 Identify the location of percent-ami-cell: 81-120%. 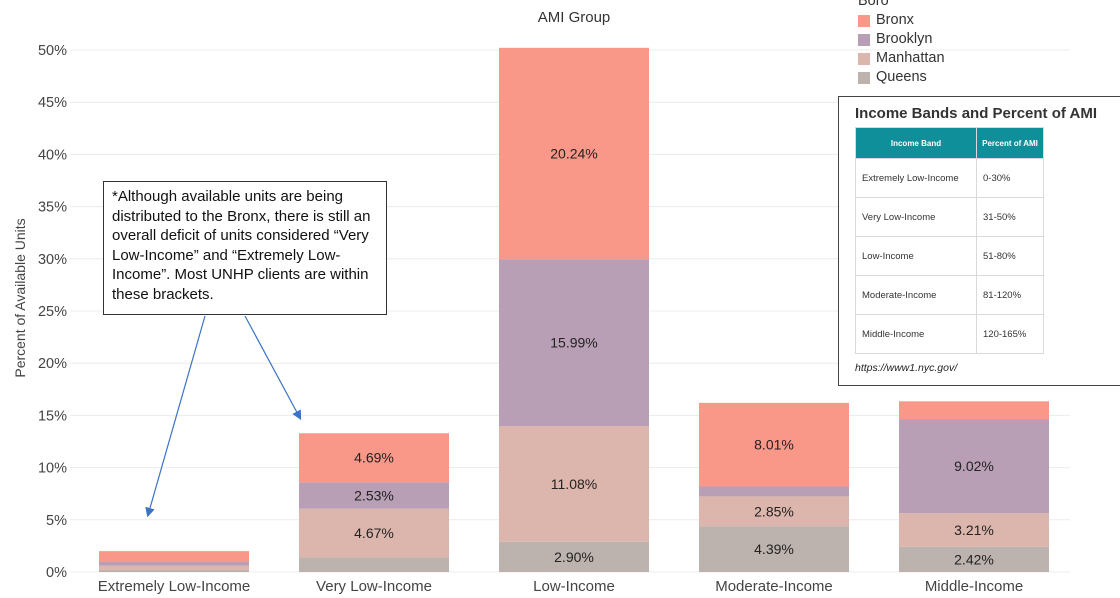
(1010, 295).